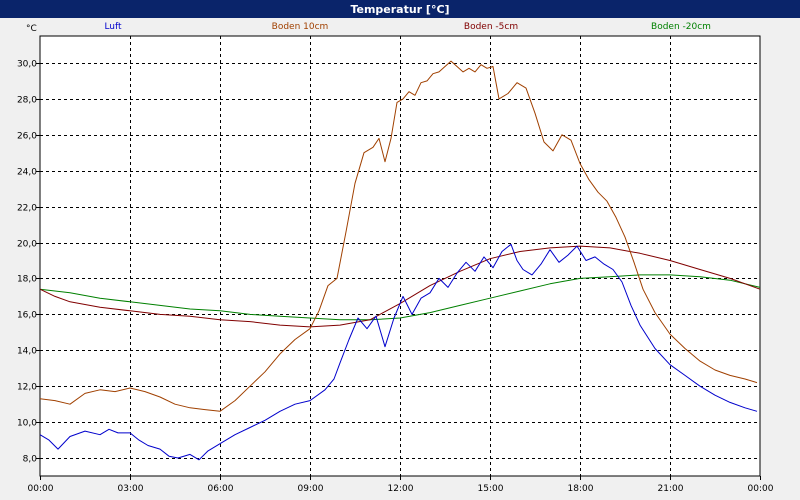 This screenshot has width=800, height=500. What do you see at coordinates (27, 388) in the screenshot?
I see `y-tick-label: 12,0` at bounding box center [27, 388].